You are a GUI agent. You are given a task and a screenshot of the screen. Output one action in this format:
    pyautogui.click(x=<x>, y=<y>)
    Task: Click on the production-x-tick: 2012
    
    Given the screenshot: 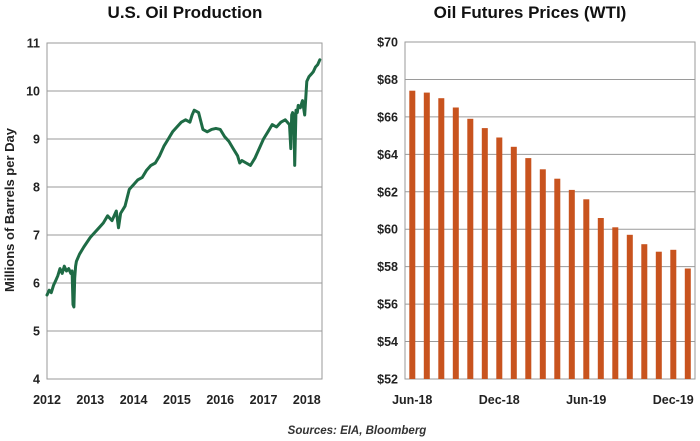 What is the action you would take?
    pyautogui.click(x=47, y=400)
    